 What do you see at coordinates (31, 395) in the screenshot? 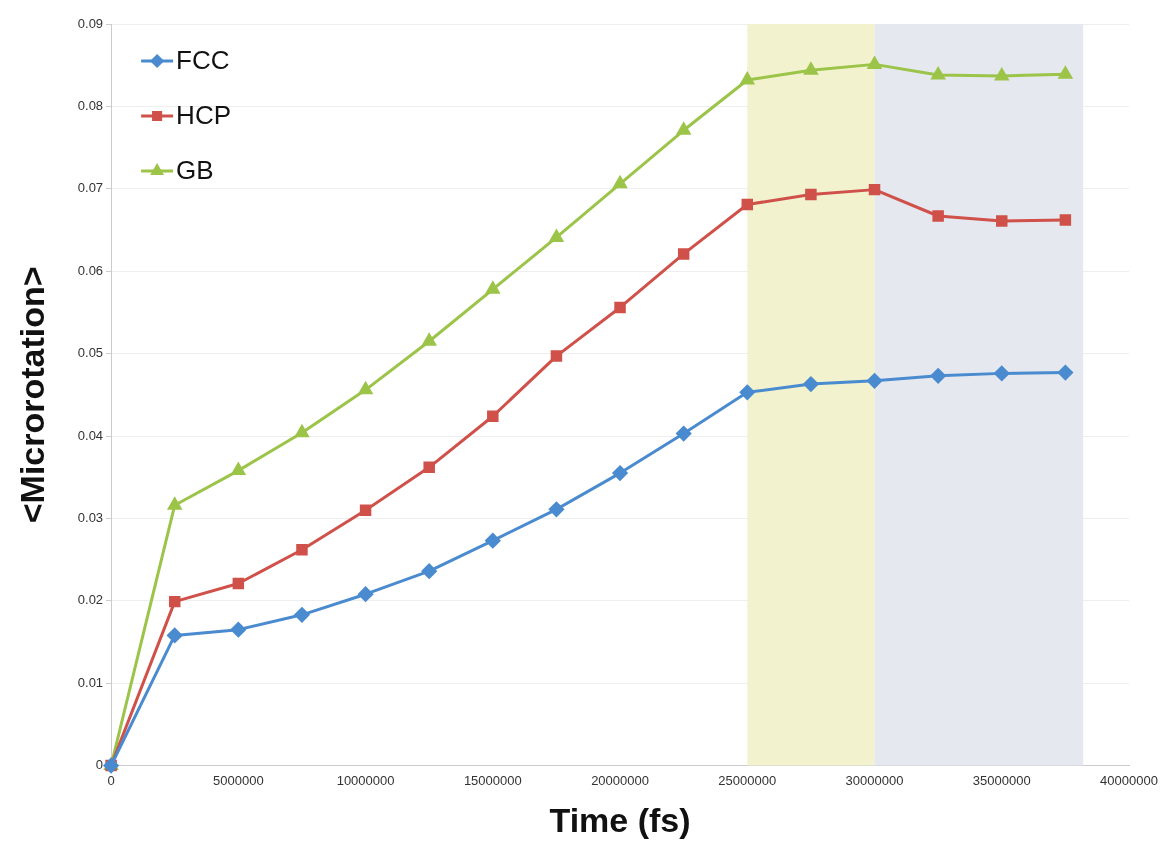
I see `y-axis-title: <Microrotation>` at bounding box center [31, 395].